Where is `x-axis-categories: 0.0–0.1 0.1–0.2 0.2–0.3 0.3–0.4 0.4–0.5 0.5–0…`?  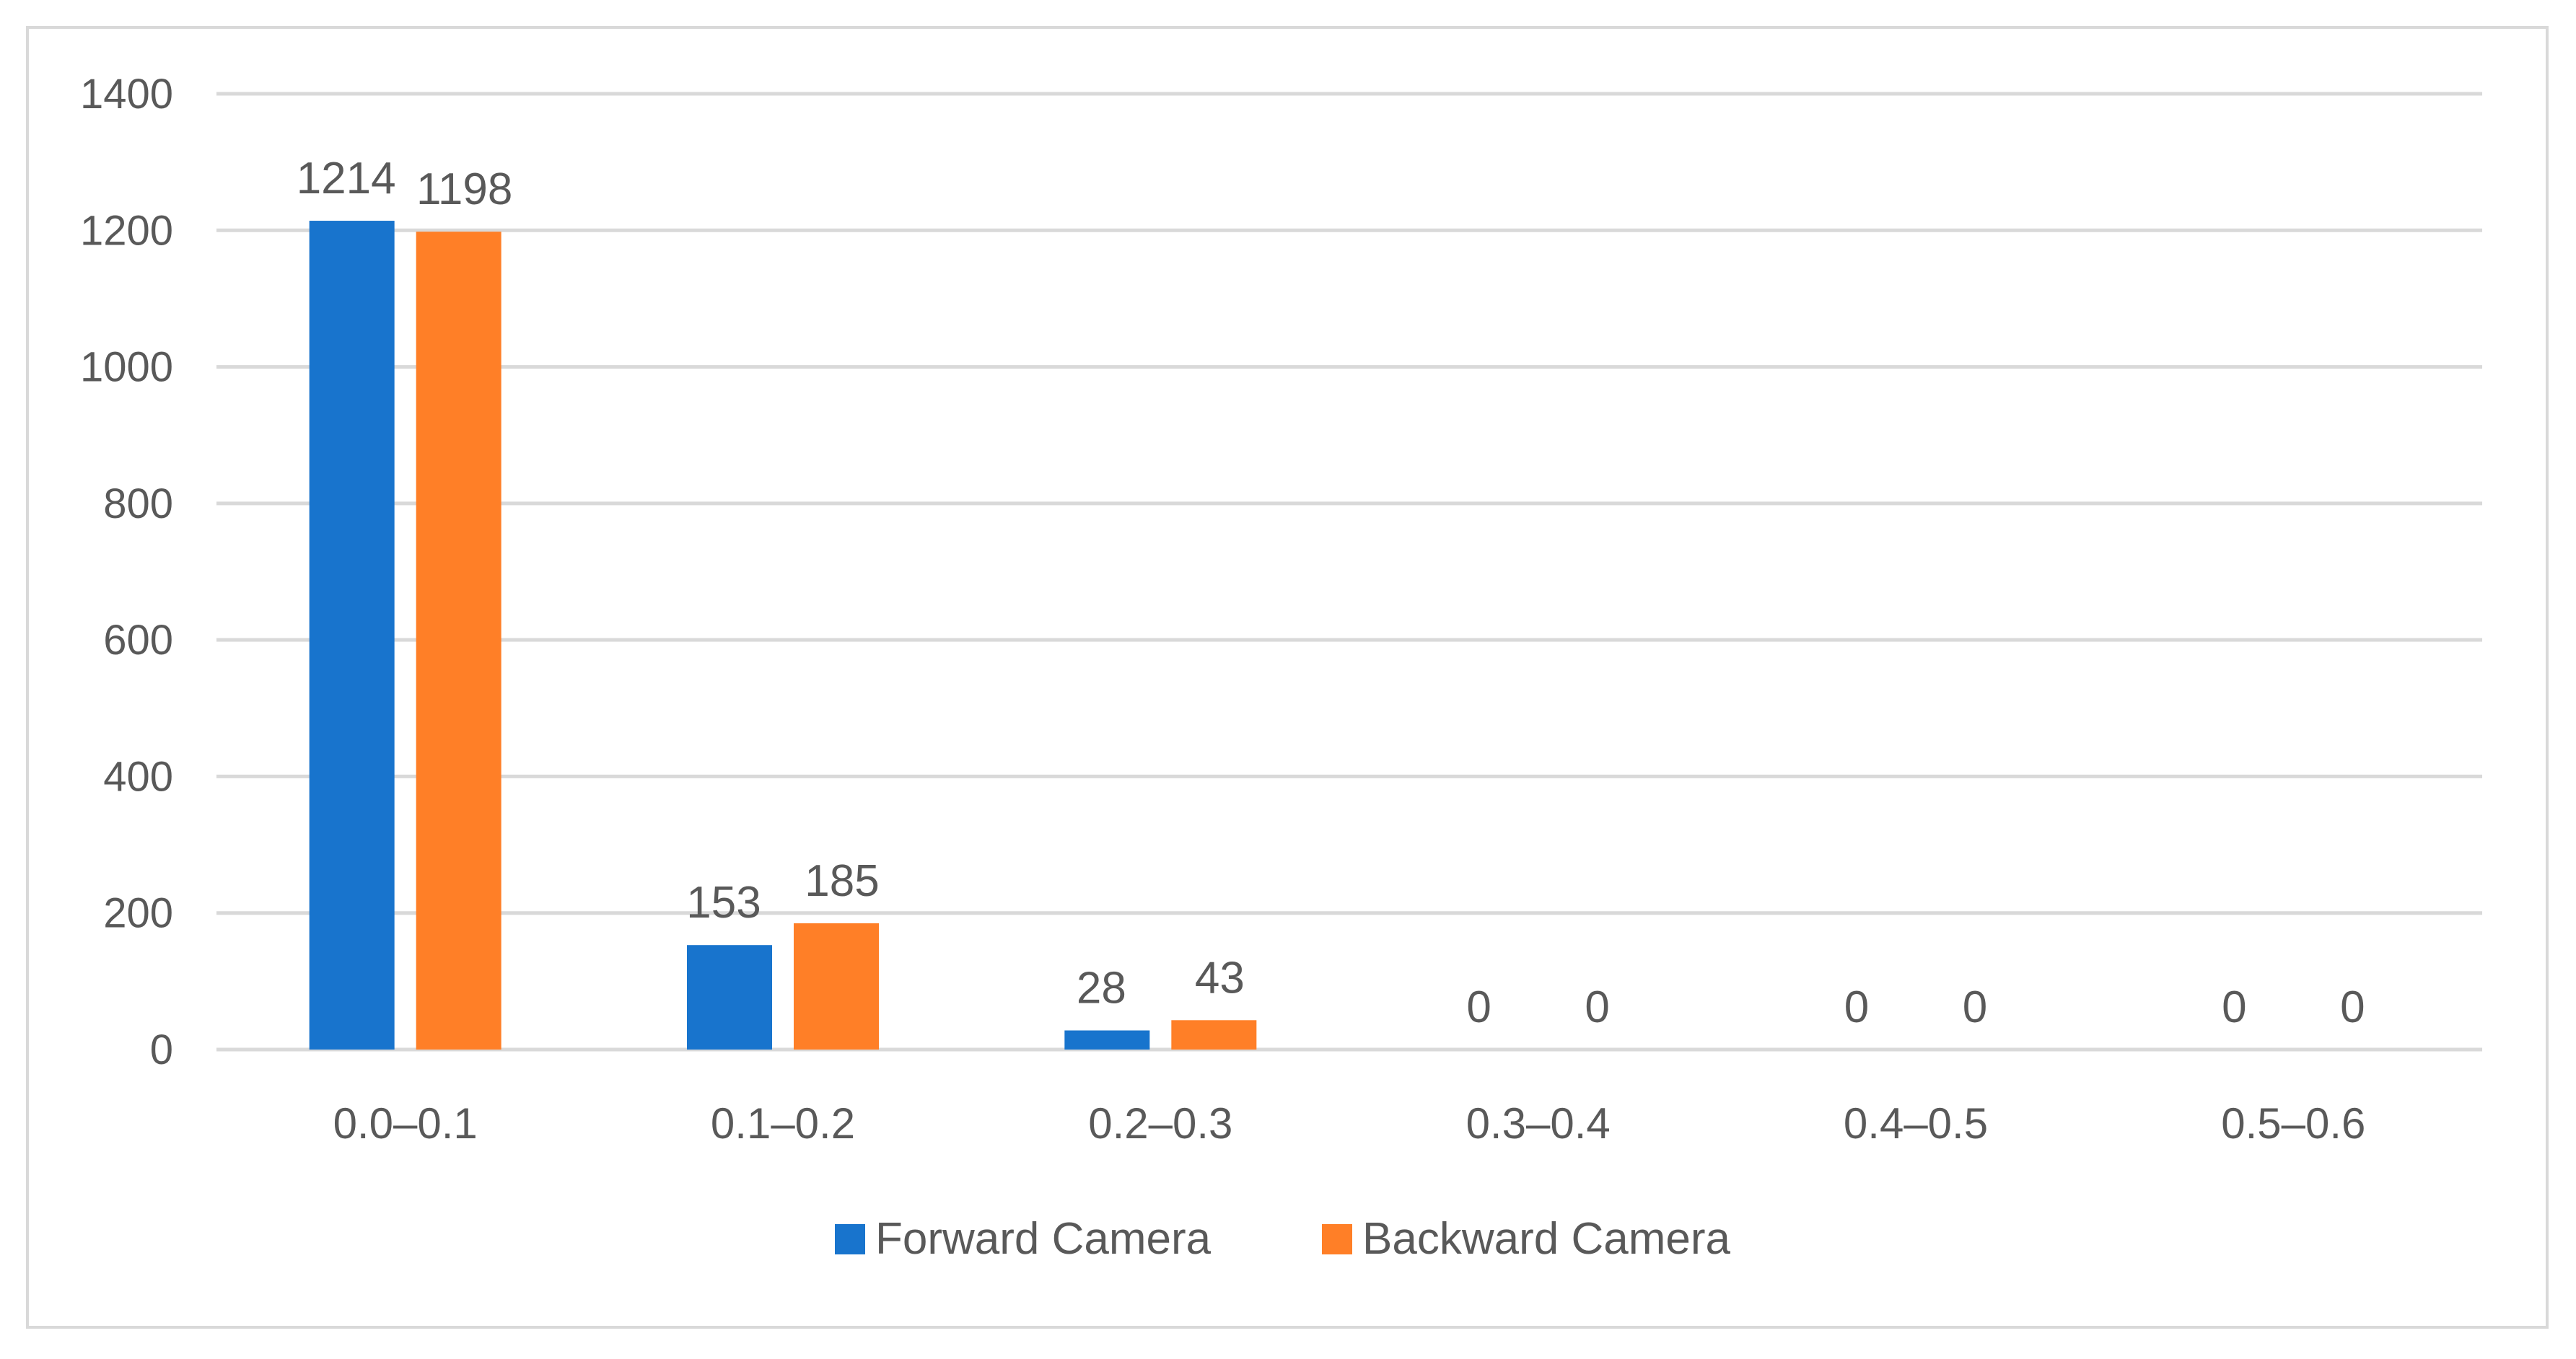
x-axis-categories: 0.0–0.1 0.1–0.2 0.2–0.3 0.3–0.4 0.4–0.5 0.5–0… is located at coordinates (1349, 1123).